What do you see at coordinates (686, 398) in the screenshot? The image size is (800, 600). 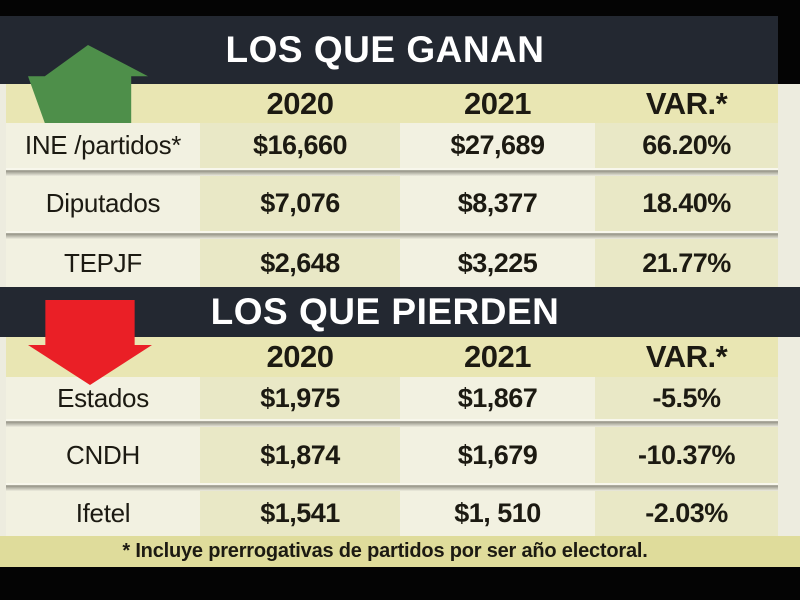 I see `value-var: -5.5%` at bounding box center [686, 398].